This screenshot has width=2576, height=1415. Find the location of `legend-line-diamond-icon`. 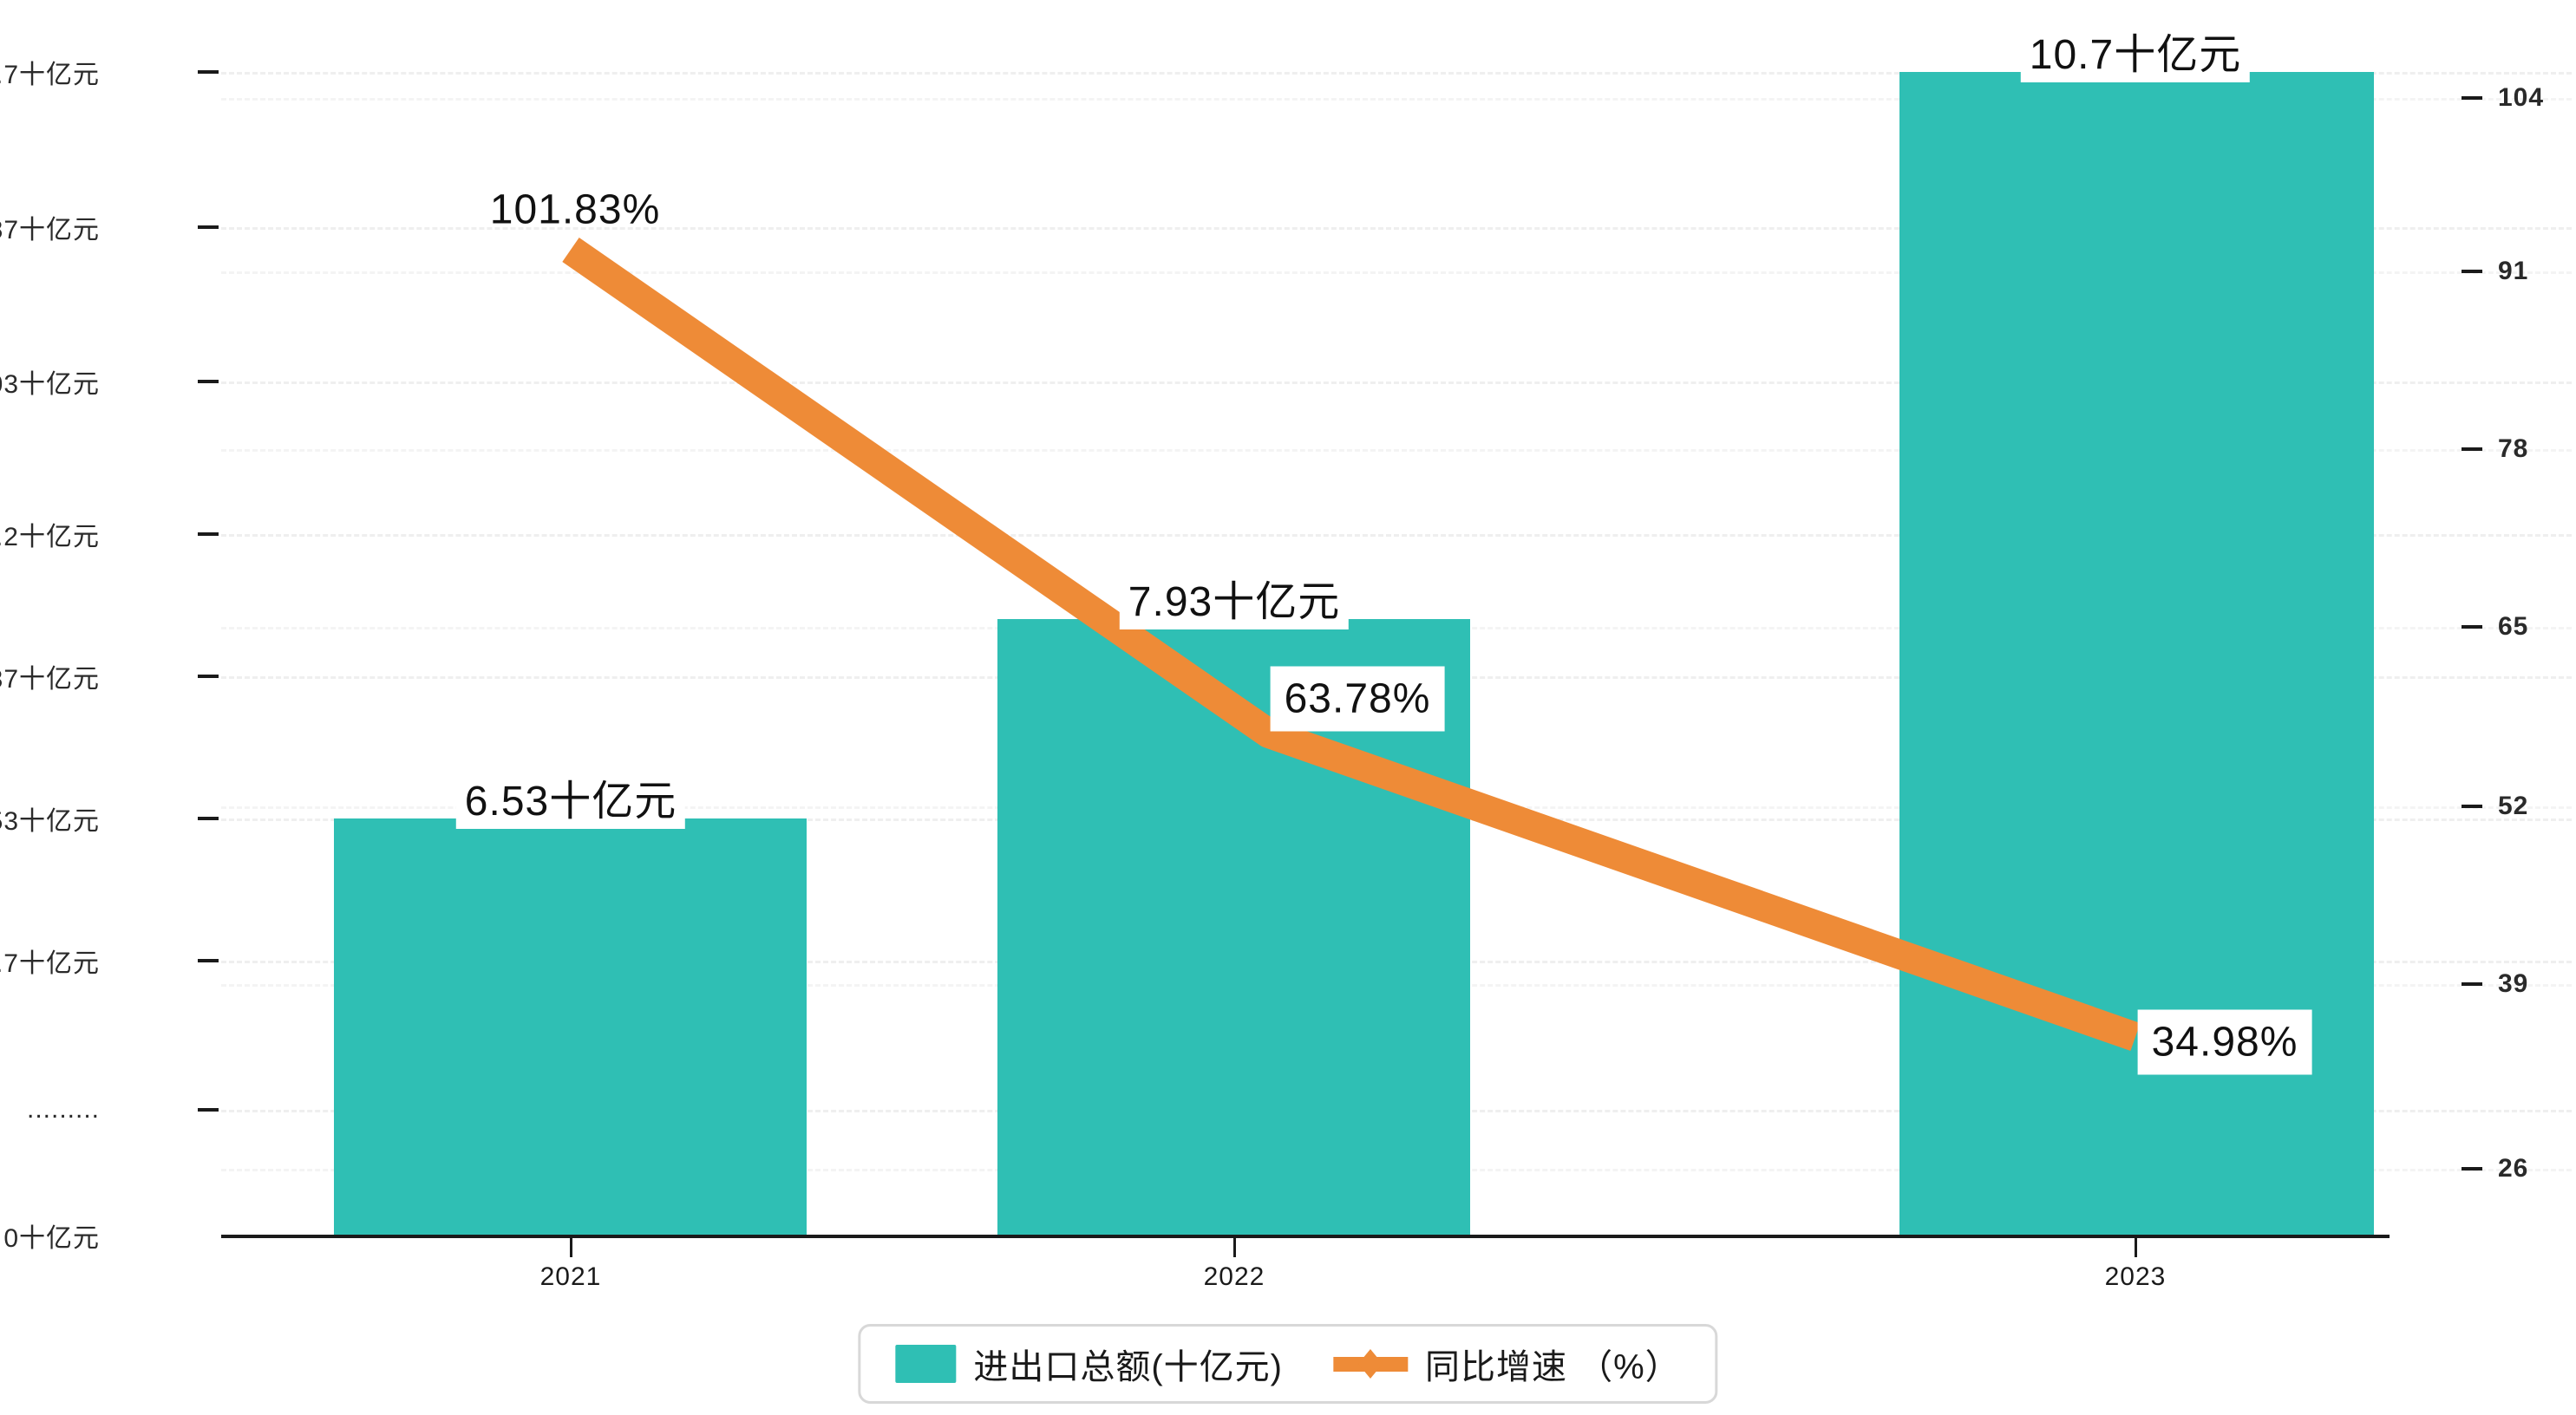

legend-line-diamond-icon is located at coordinates (1370, 1364).